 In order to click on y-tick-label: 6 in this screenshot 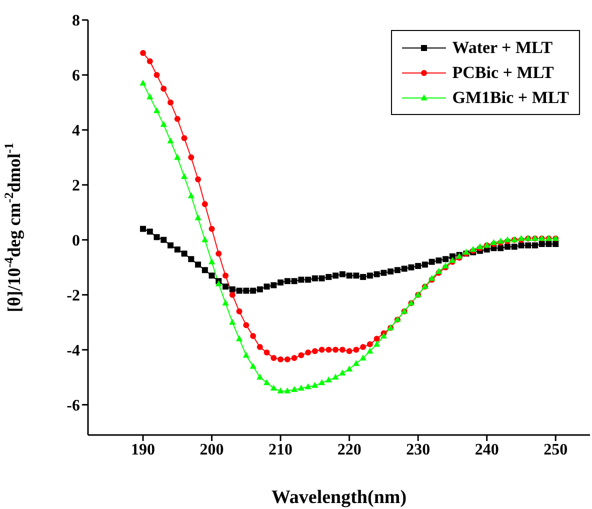, I will do `click(76, 76)`.